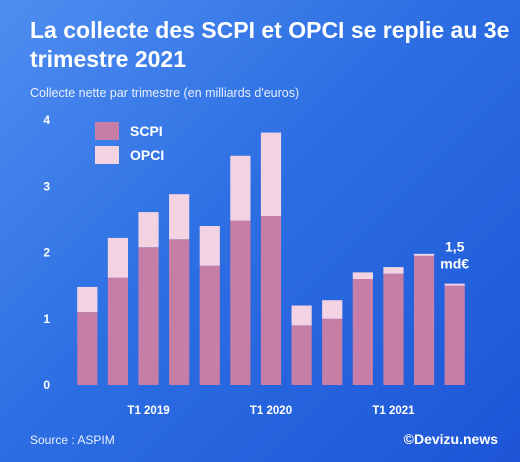 The image size is (520, 462). I want to click on legend-swatch-scpi, so click(107, 131).